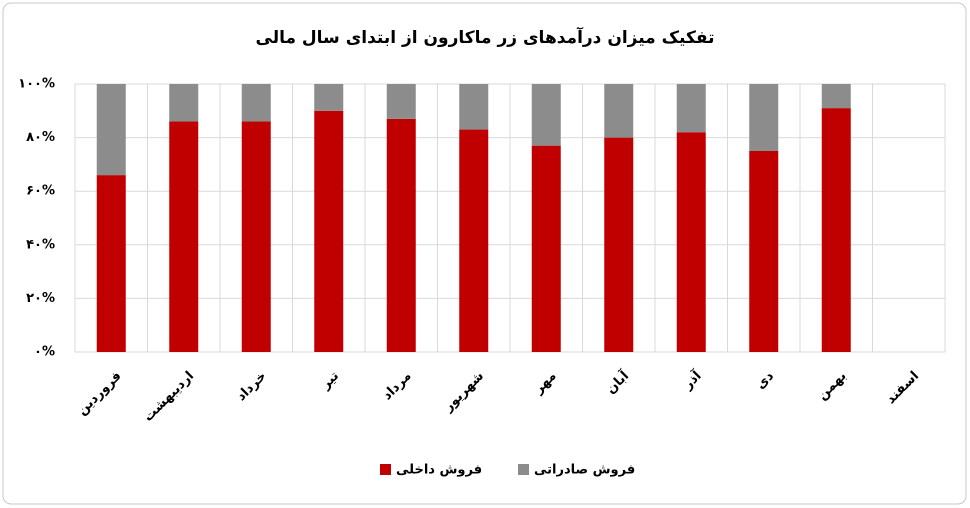 This screenshot has width=970, height=508. I want to click on legend-label: فروش صادراتی, so click(584, 470).